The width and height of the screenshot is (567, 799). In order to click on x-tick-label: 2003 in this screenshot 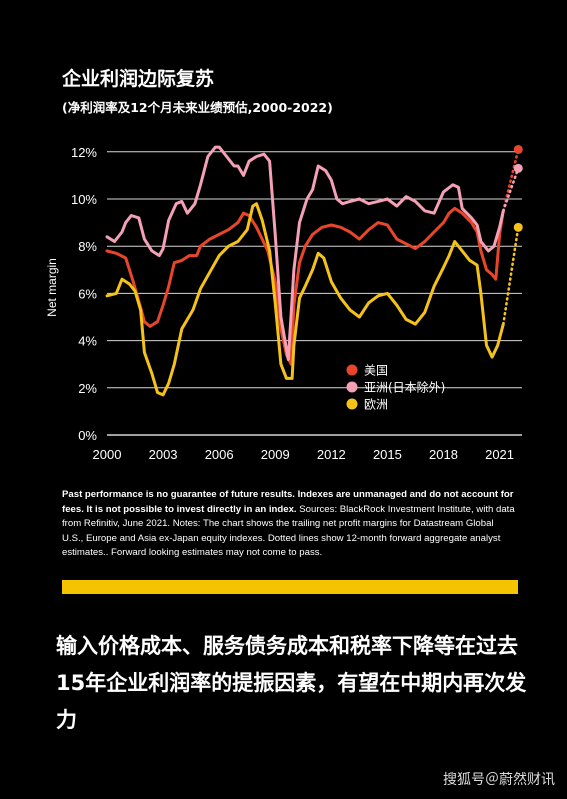, I will do `click(163, 454)`.